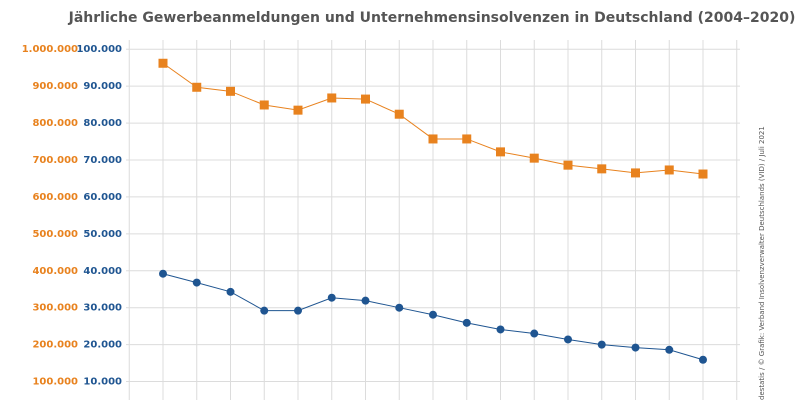 The image size is (800, 400). What do you see at coordinates (55, 197) in the screenshot?
I see `y-tick-label: 600.000` at bounding box center [55, 197].